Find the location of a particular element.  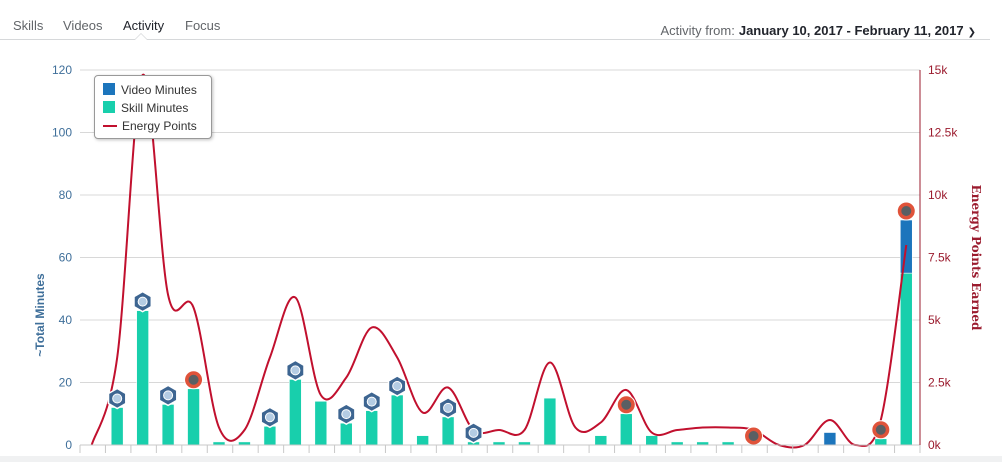

left-axis-tick-label: 100 is located at coordinates (62, 133).